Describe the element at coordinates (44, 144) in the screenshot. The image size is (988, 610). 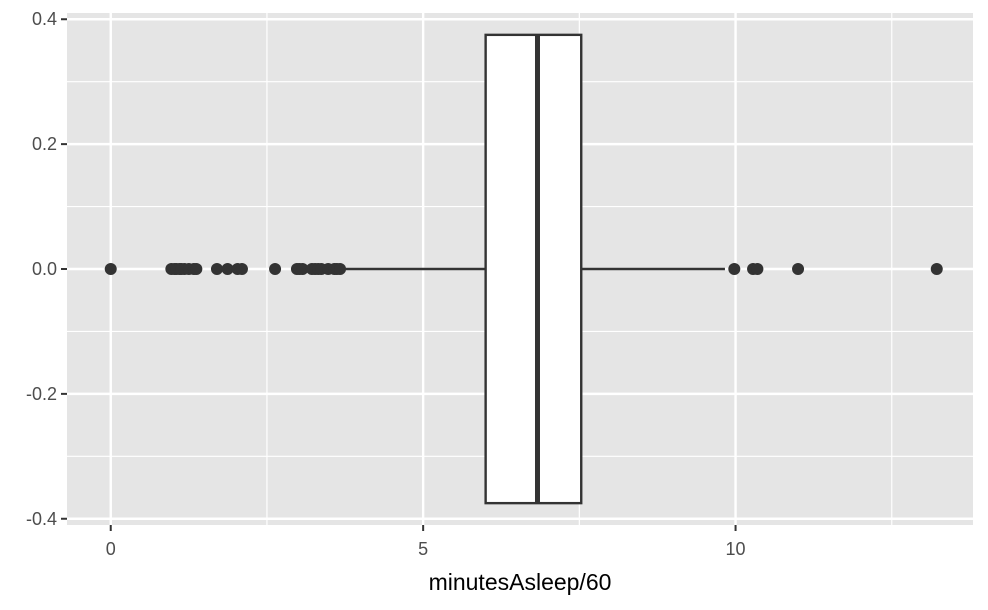
I see `y-tick-label: 0.2` at that location.